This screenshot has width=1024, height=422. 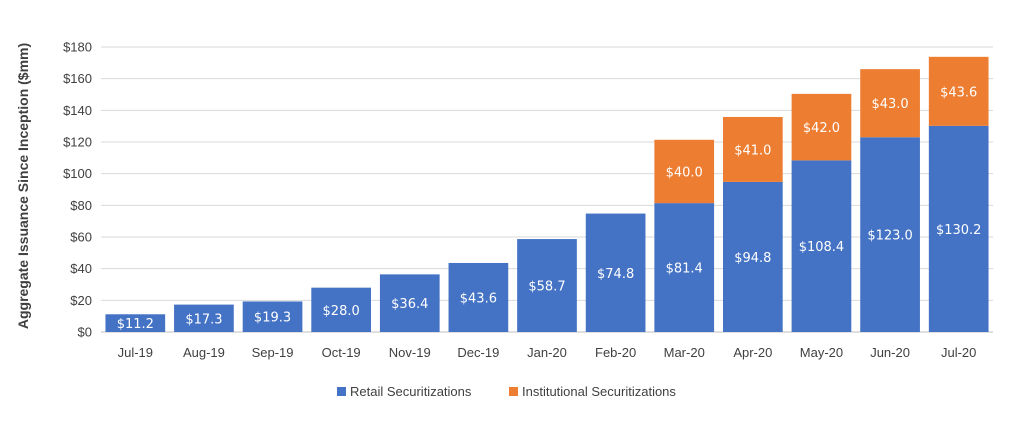 I want to click on data-label-retail: $74.8, so click(x=615, y=274).